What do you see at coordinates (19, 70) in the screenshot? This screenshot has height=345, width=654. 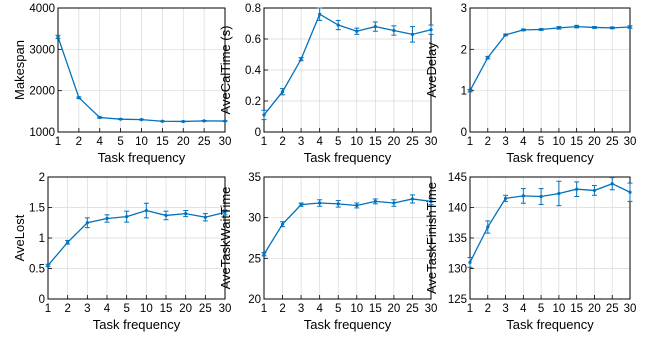 I see `y-axis-label: Makespan` at bounding box center [19, 70].